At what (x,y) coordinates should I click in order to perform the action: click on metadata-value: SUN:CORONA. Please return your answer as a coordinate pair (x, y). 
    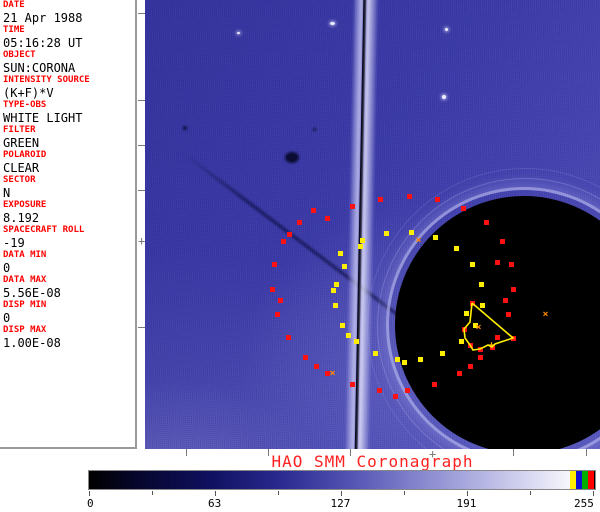
    Looking at the image, I should click on (39, 68).